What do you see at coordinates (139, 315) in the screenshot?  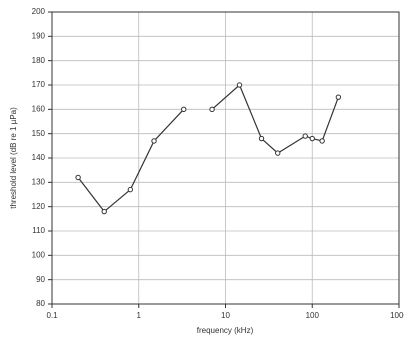 I see `x-tick-label: 1` at bounding box center [139, 315].